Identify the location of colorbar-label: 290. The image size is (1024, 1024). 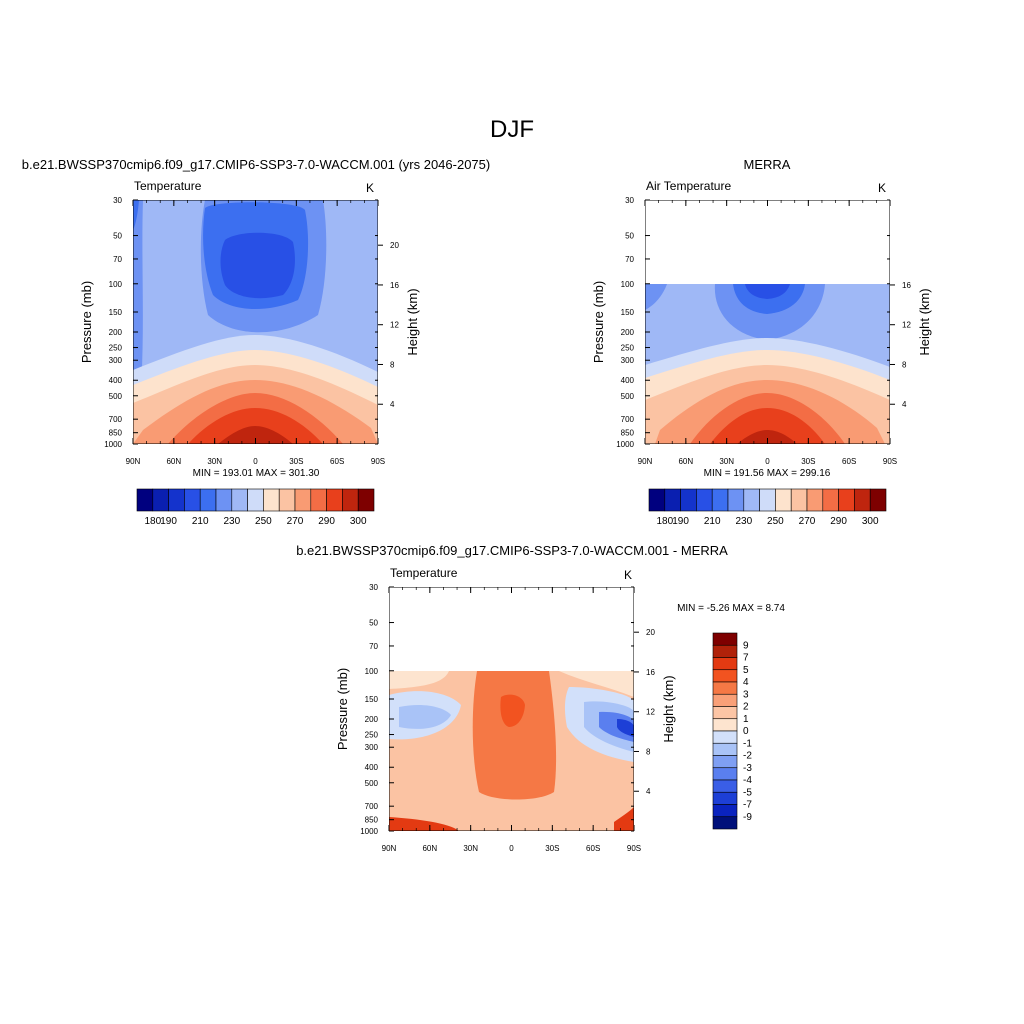
(838, 521).